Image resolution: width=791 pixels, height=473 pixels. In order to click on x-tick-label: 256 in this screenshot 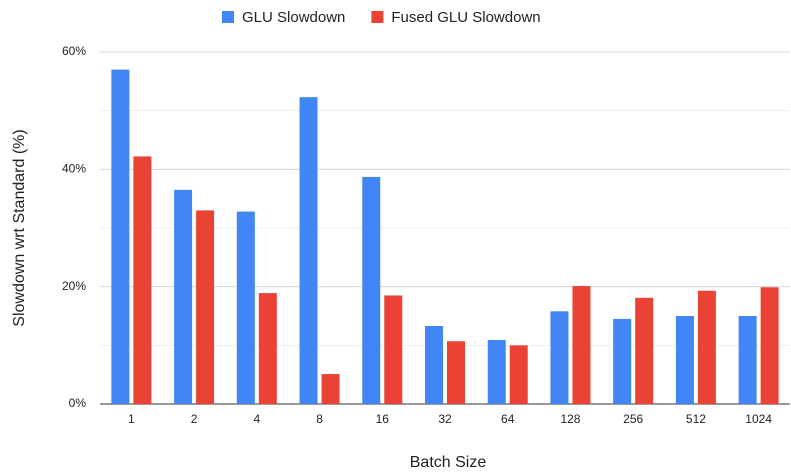, I will do `click(633, 419)`.